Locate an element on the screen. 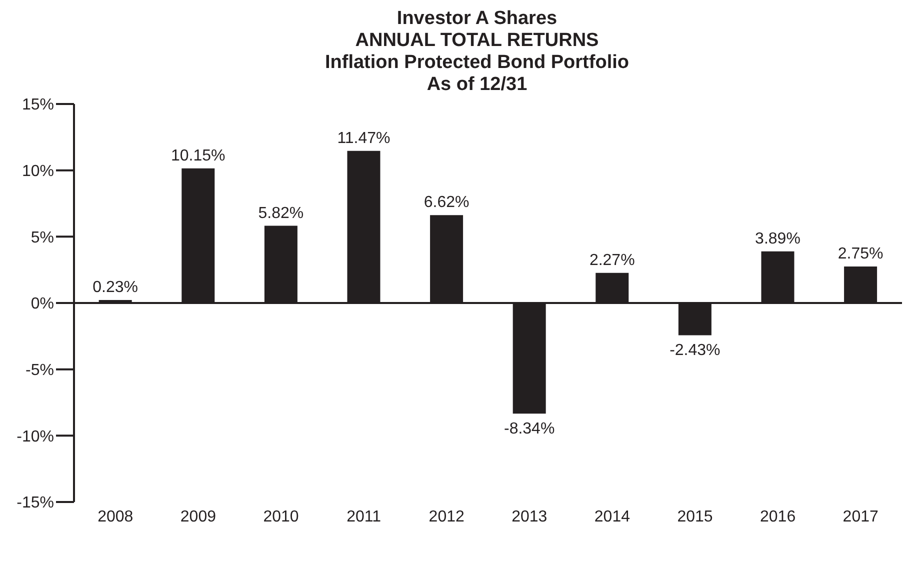 The height and width of the screenshot is (562, 914). y-tick-label: -10% is located at coordinates (35, 437).